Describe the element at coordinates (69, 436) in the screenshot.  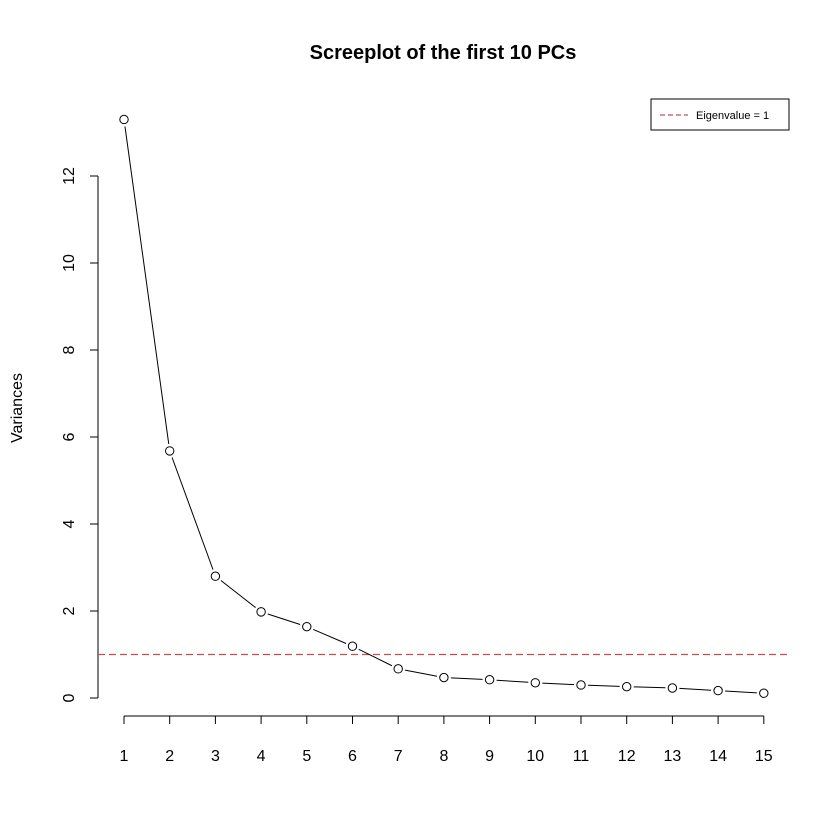
I see `y-tick-label: 6` at that location.